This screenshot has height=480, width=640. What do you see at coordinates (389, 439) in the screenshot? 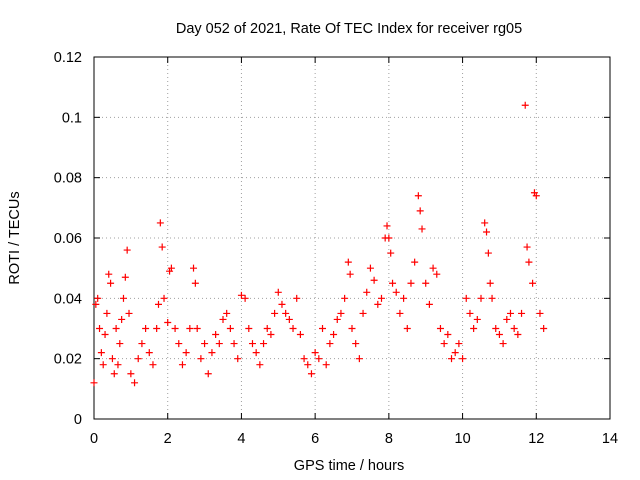
I see `x-tick-label: 8` at bounding box center [389, 439].